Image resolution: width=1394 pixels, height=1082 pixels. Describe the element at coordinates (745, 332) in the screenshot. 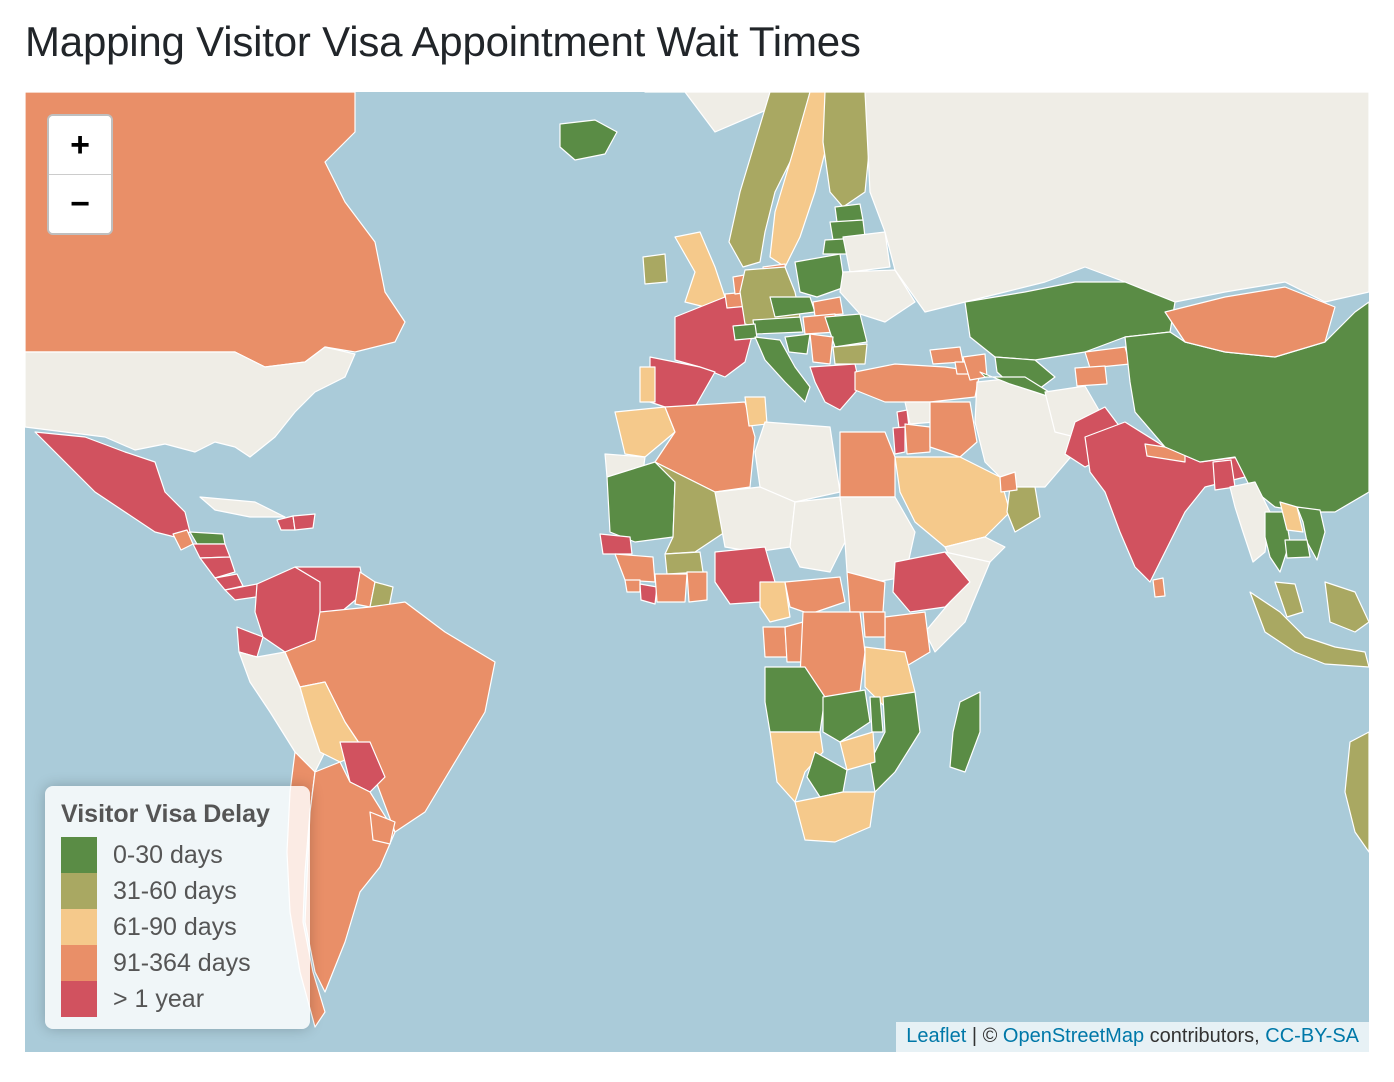

I see `country-switzerland: Switzerland` at that location.